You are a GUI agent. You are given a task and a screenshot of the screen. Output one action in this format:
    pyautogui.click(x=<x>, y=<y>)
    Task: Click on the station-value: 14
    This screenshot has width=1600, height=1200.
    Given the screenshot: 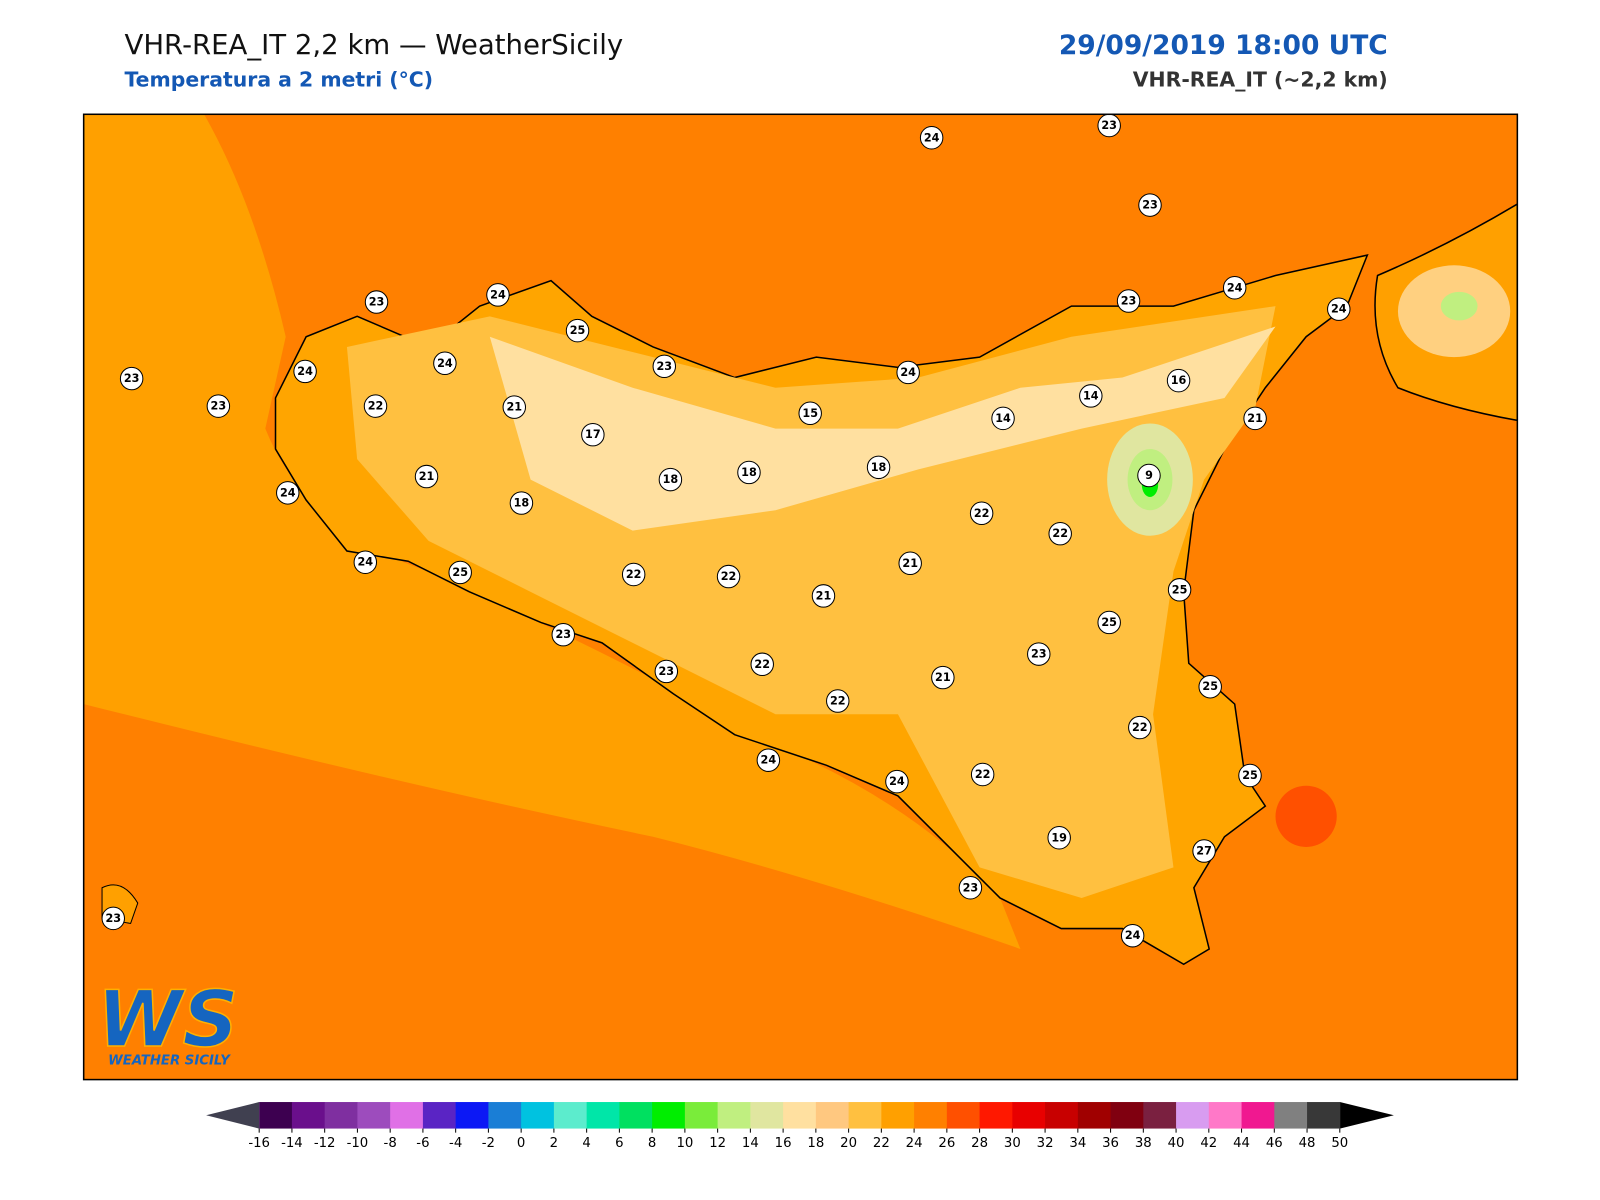 What is the action you would take?
    pyautogui.click(x=1091, y=395)
    